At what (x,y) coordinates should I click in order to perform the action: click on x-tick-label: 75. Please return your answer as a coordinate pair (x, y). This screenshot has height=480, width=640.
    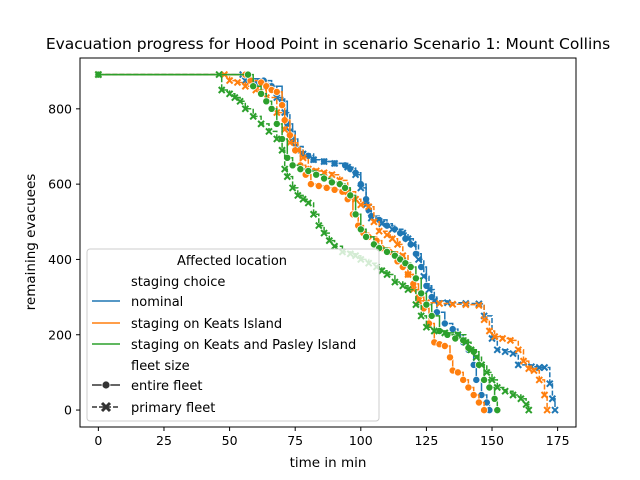
    Looking at the image, I should click on (295, 440).